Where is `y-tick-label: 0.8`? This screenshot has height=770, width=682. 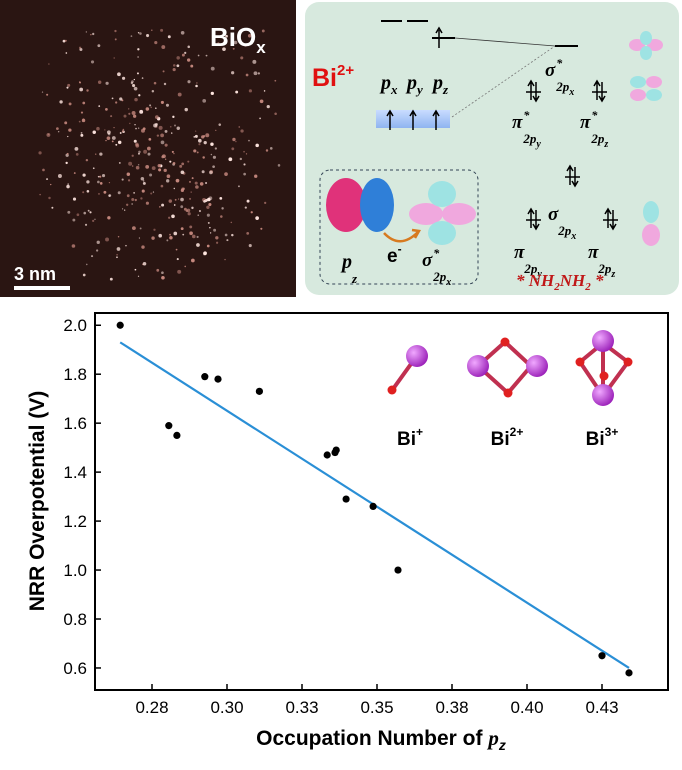
y-tick-label: 0.8 is located at coordinates (75, 619).